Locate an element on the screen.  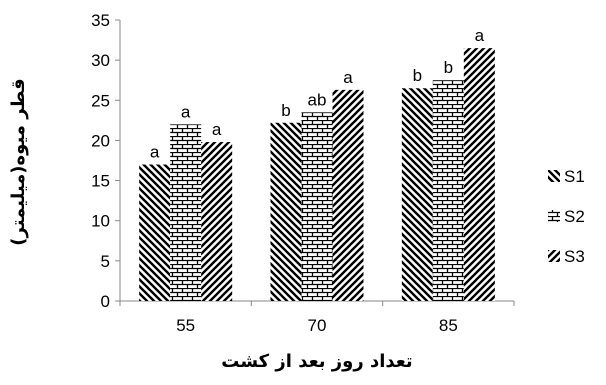
legend-label-s1: S1 is located at coordinates (574, 176).